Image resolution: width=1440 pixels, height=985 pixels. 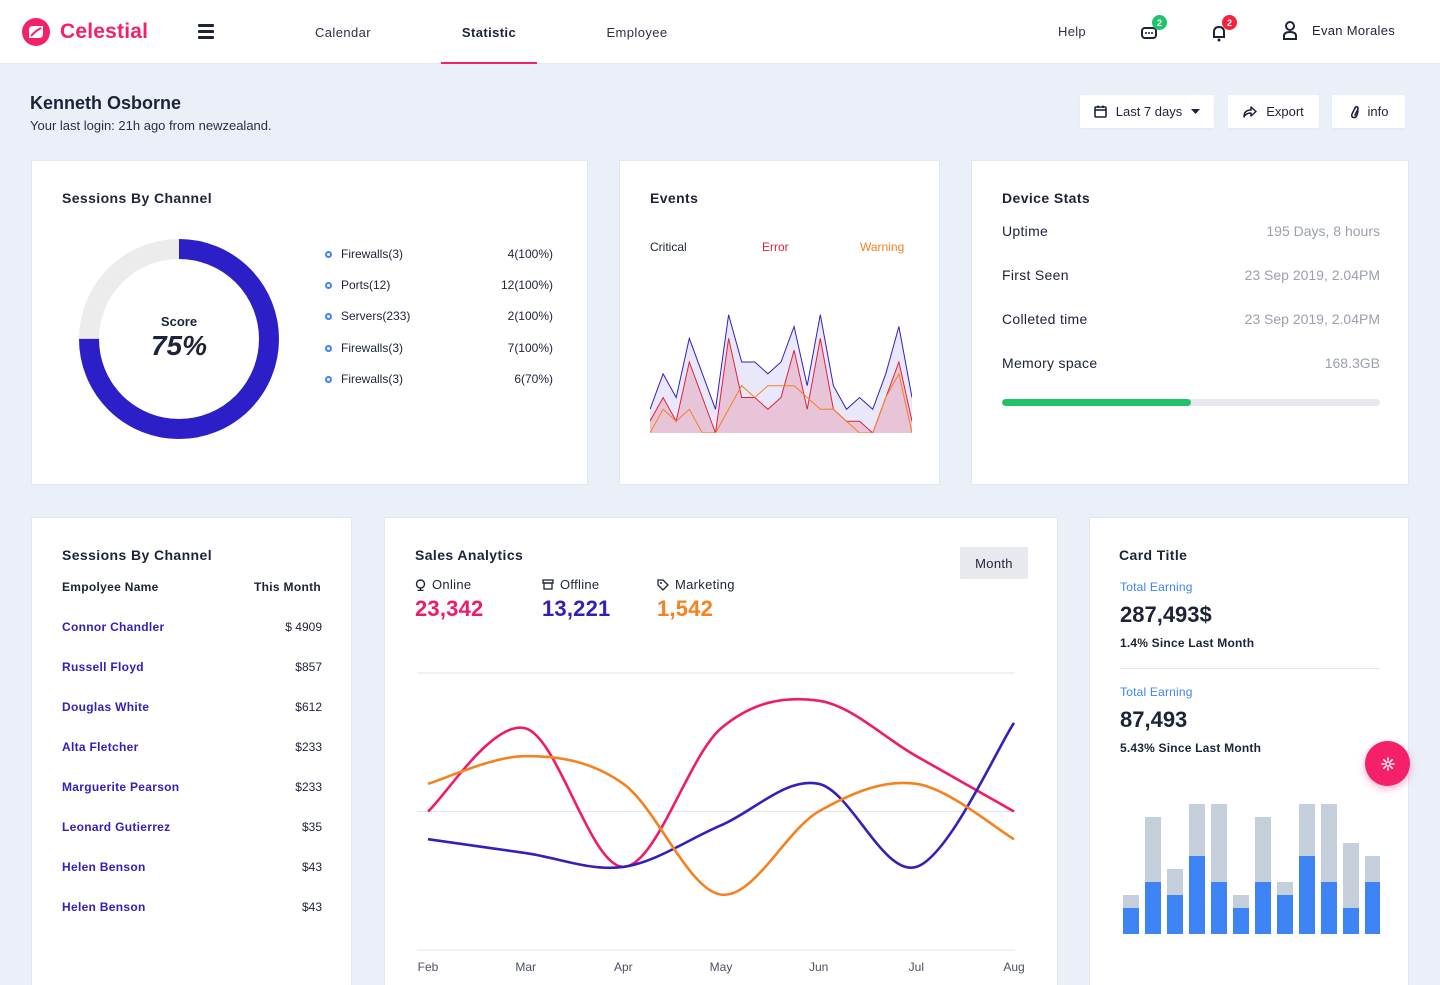 What do you see at coordinates (439, 286) in the screenshot?
I see `channel-list-item: Ports(12) 12(100%)` at bounding box center [439, 286].